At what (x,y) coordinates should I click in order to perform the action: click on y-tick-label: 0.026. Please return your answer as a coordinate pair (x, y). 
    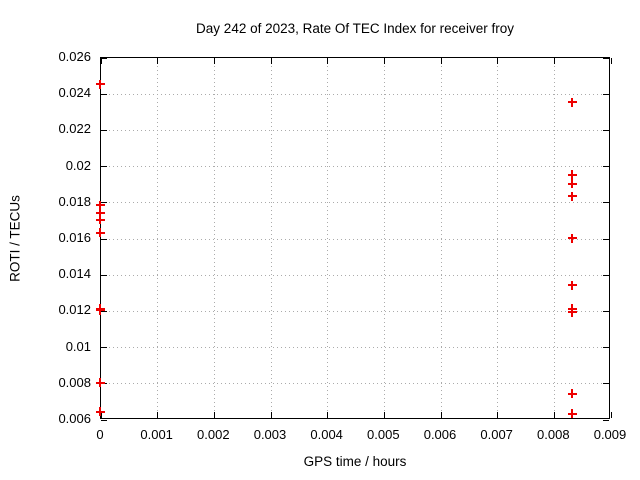
    Looking at the image, I should click on (74, 56).